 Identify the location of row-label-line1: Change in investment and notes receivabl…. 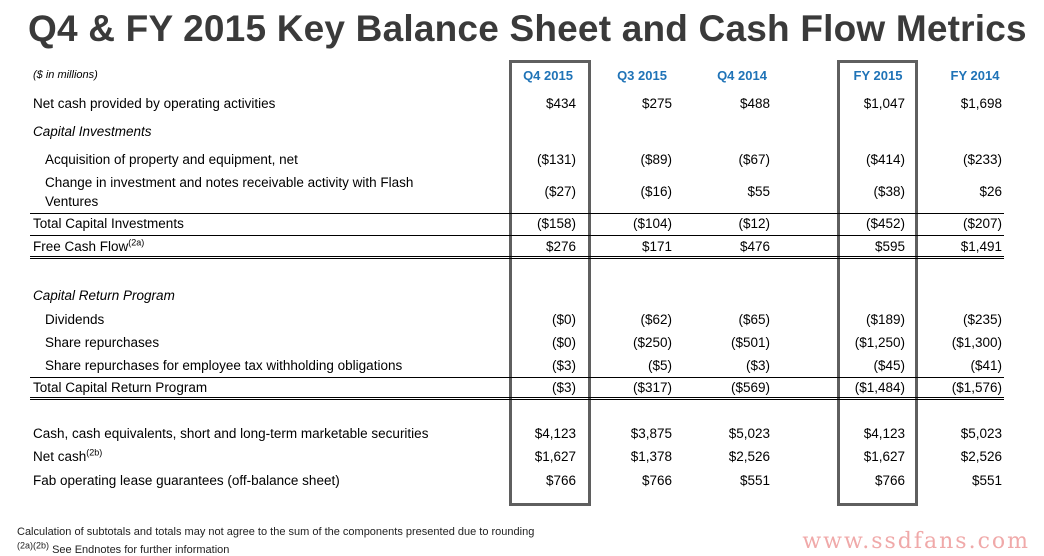
(229, 182).